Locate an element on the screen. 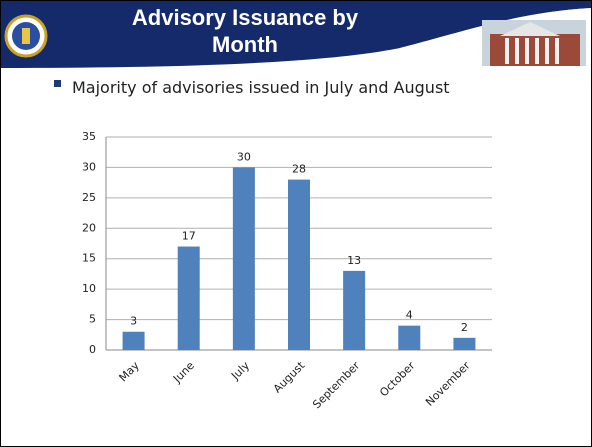 Image resolution: width=592 pixels, height=447 pixels. slide-title: Advisory Issuance by Month is located at coordinates (245, 31).